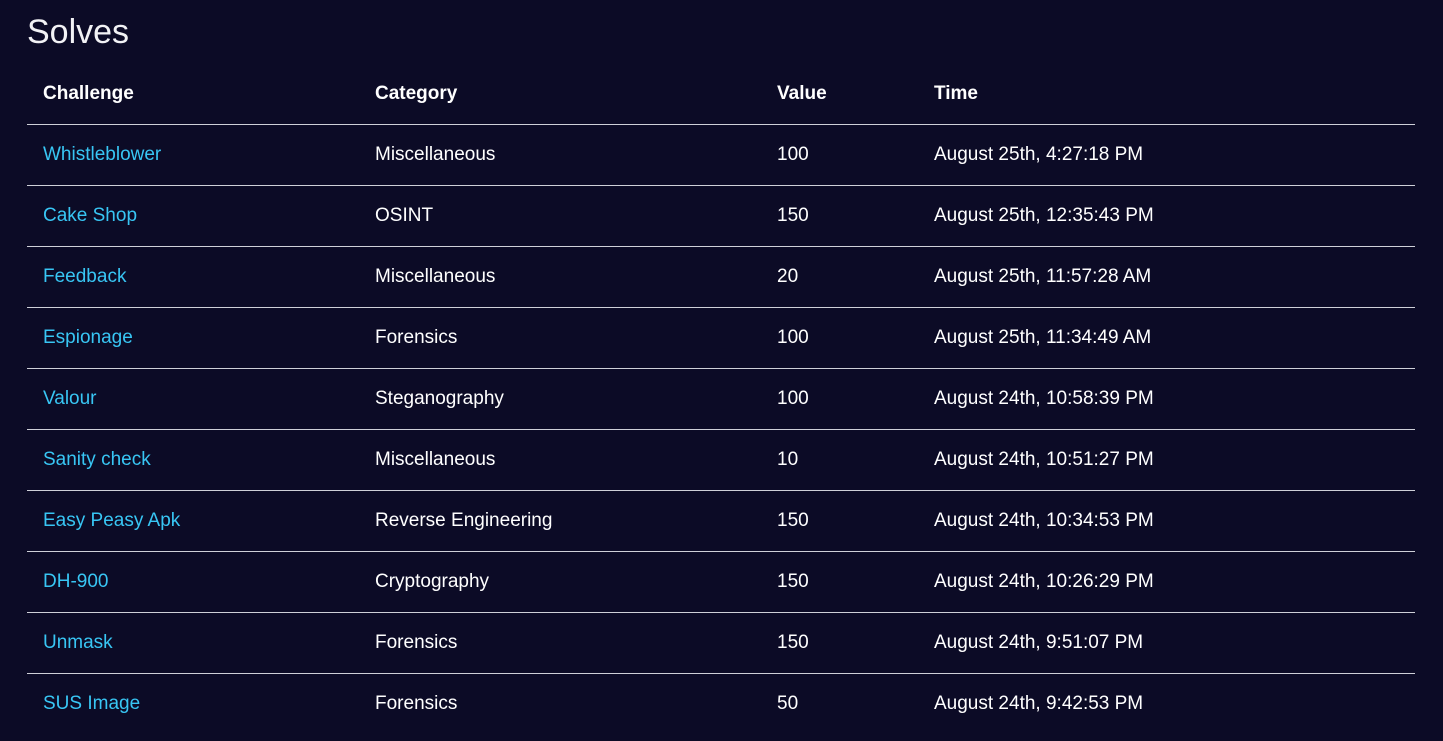 The height and width of the screenshot is (741, 1443). What do you see at coordinates (1166, 155) in the screenshot?
I see `time-cell: August 25th, 4:27:18 PM` at bounding box center [1166, 155].